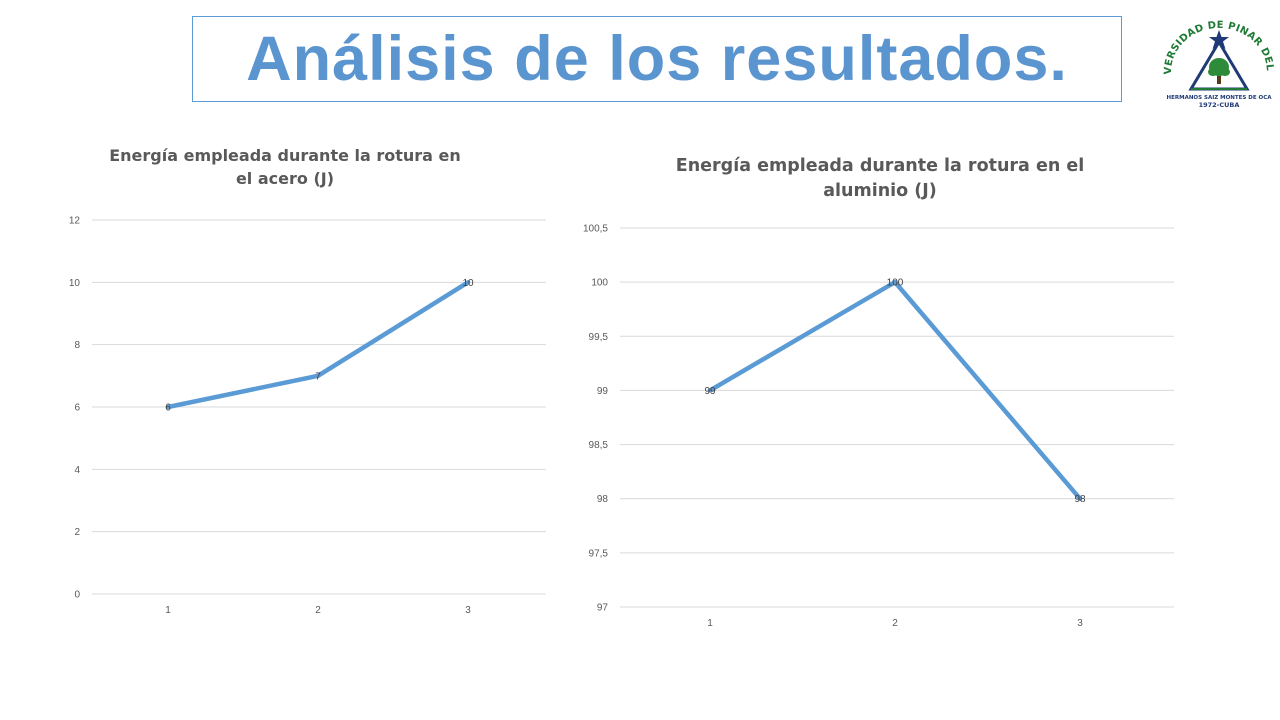  What do you see at coordinates (168, 408) in the screenshot?
I see `data-label: 6` at bounding box center [168, 408].